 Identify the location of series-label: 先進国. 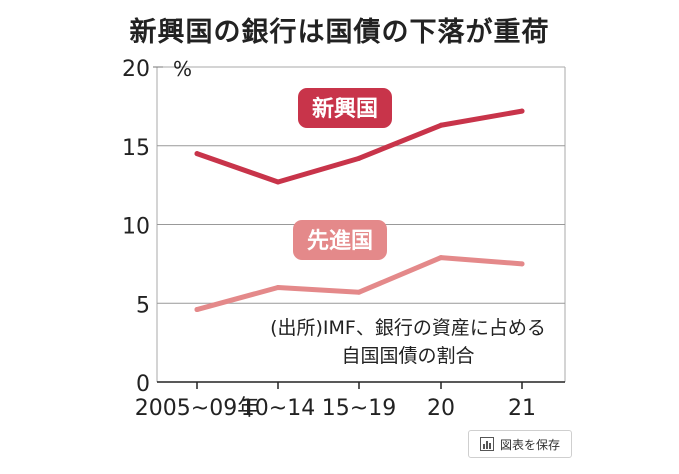
(340, 241).